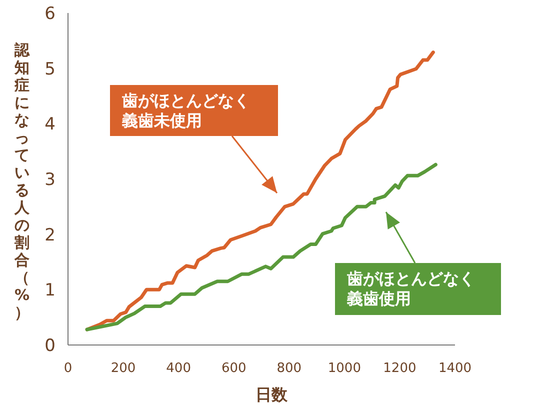  Describe the element at coordinates (289, 368) in the screenshot. I see `x-tick-label: 800` at that location.